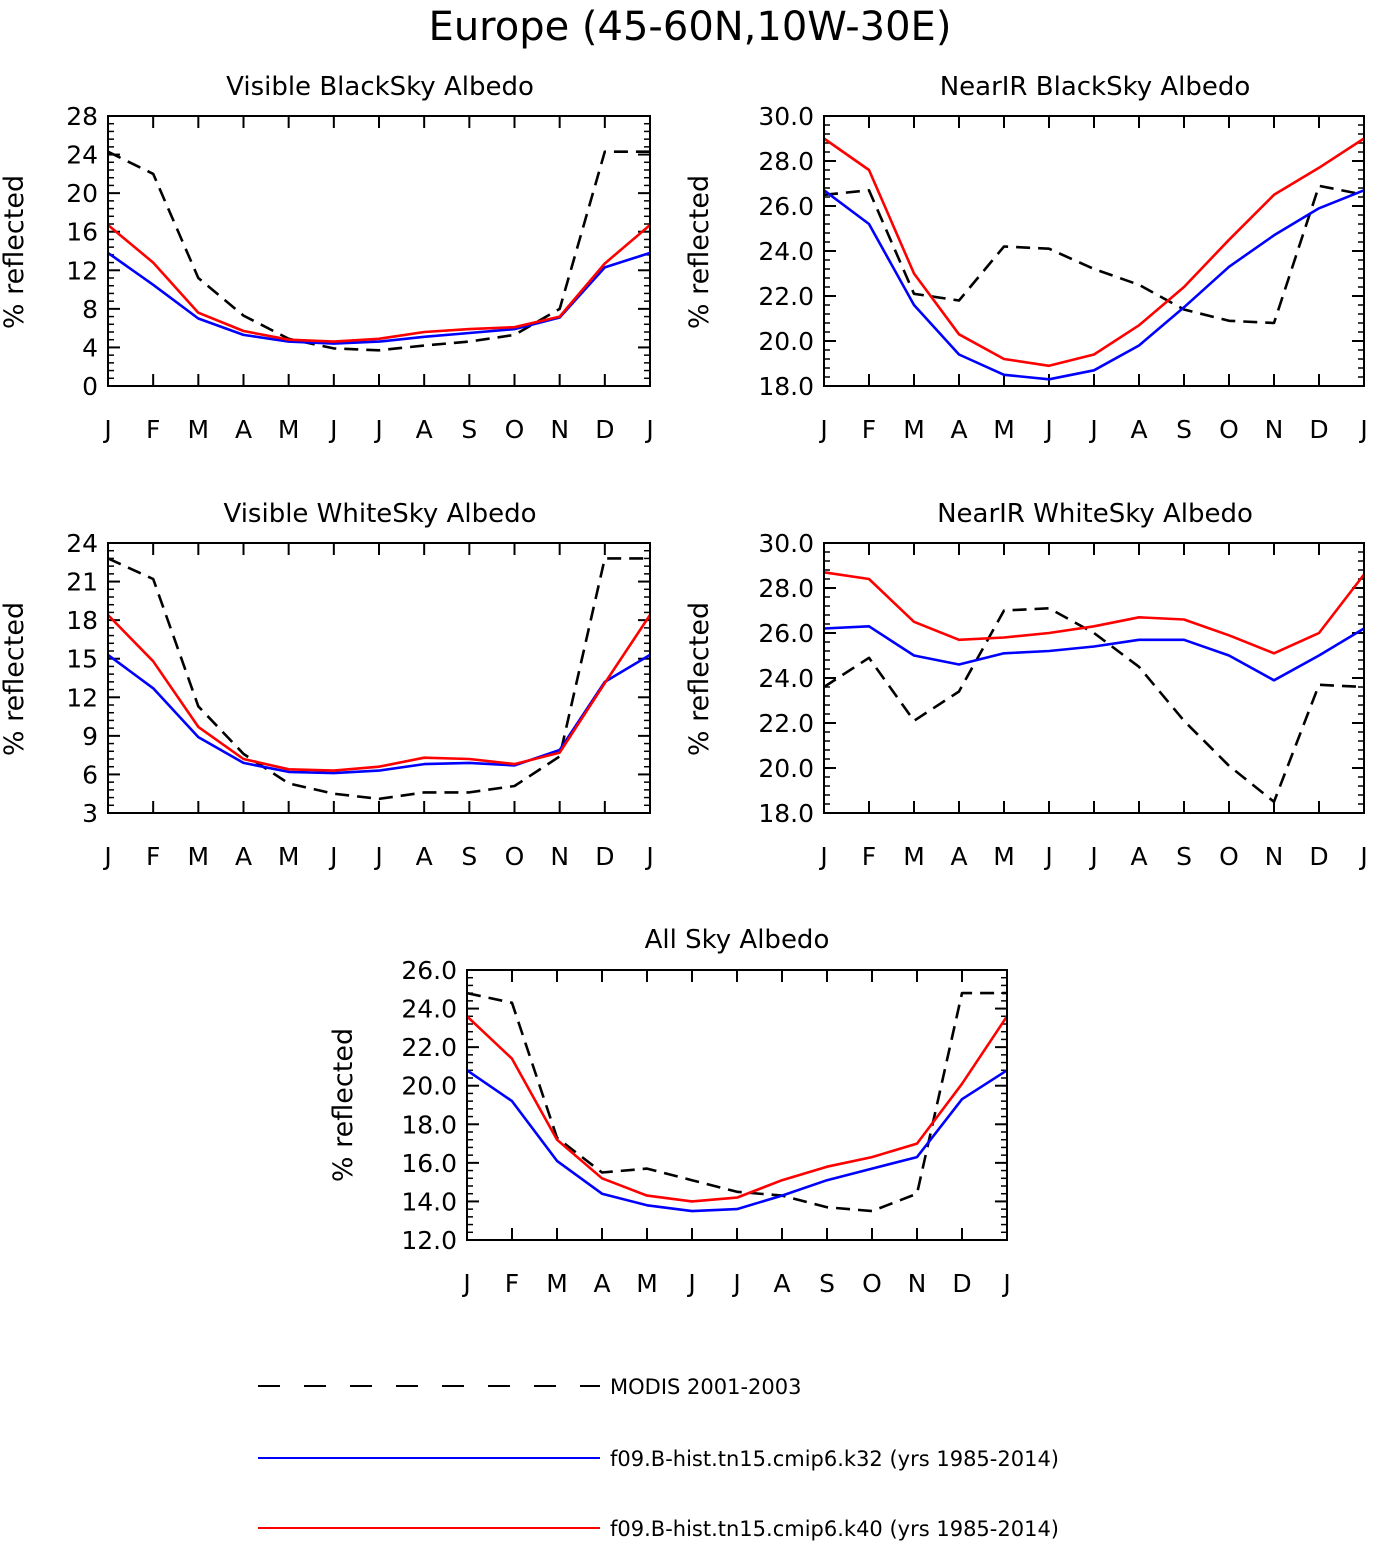  I want to click on y-tick-label: 12.0, so click(429, 1240).